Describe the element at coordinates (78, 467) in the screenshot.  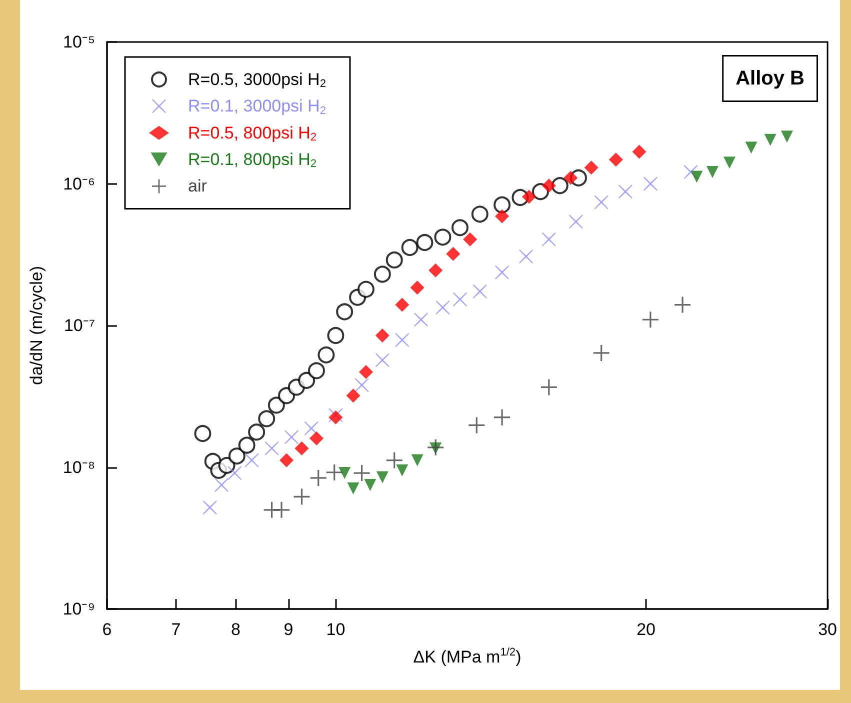
I see `y-tick-label: 10⁻⁸` at that location.